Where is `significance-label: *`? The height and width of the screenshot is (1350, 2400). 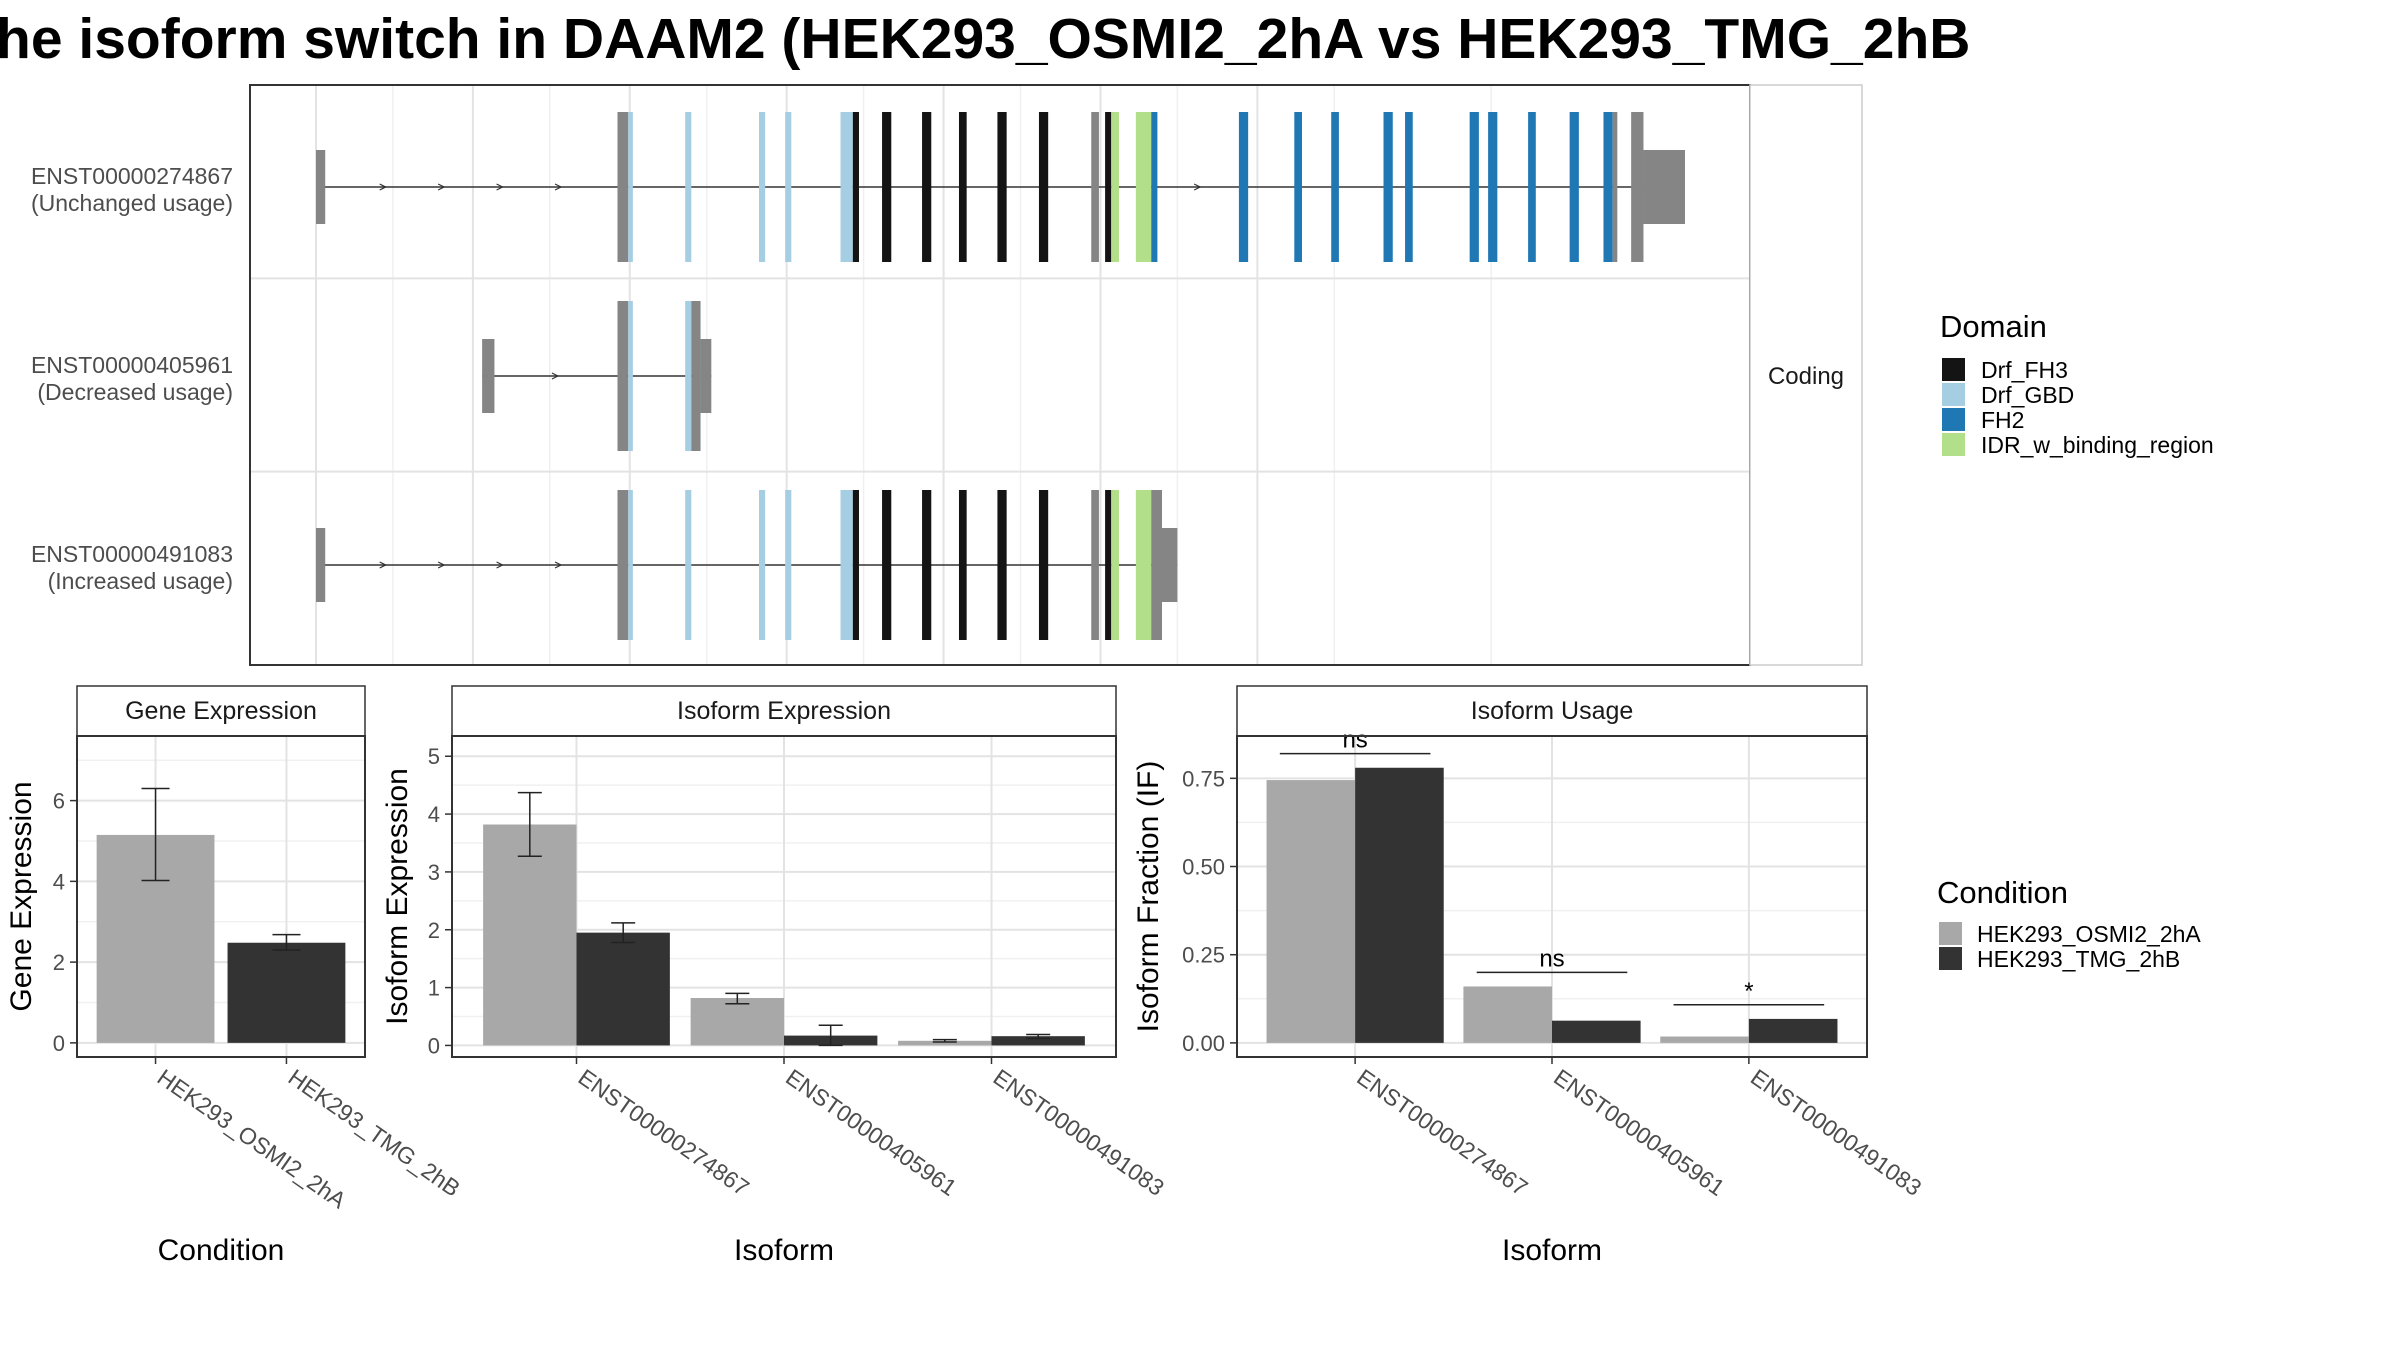
significance-label: * is located at coordinates (1748, 991).